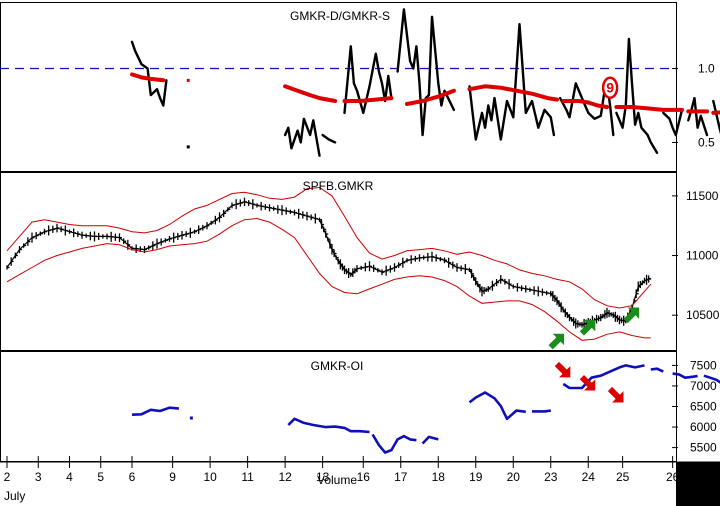 The image size is (720, 506). What do you see at coordinates (285, 477) in the screenshot?
I see `x-tick-label: 12` at bounding box center [285, 477].